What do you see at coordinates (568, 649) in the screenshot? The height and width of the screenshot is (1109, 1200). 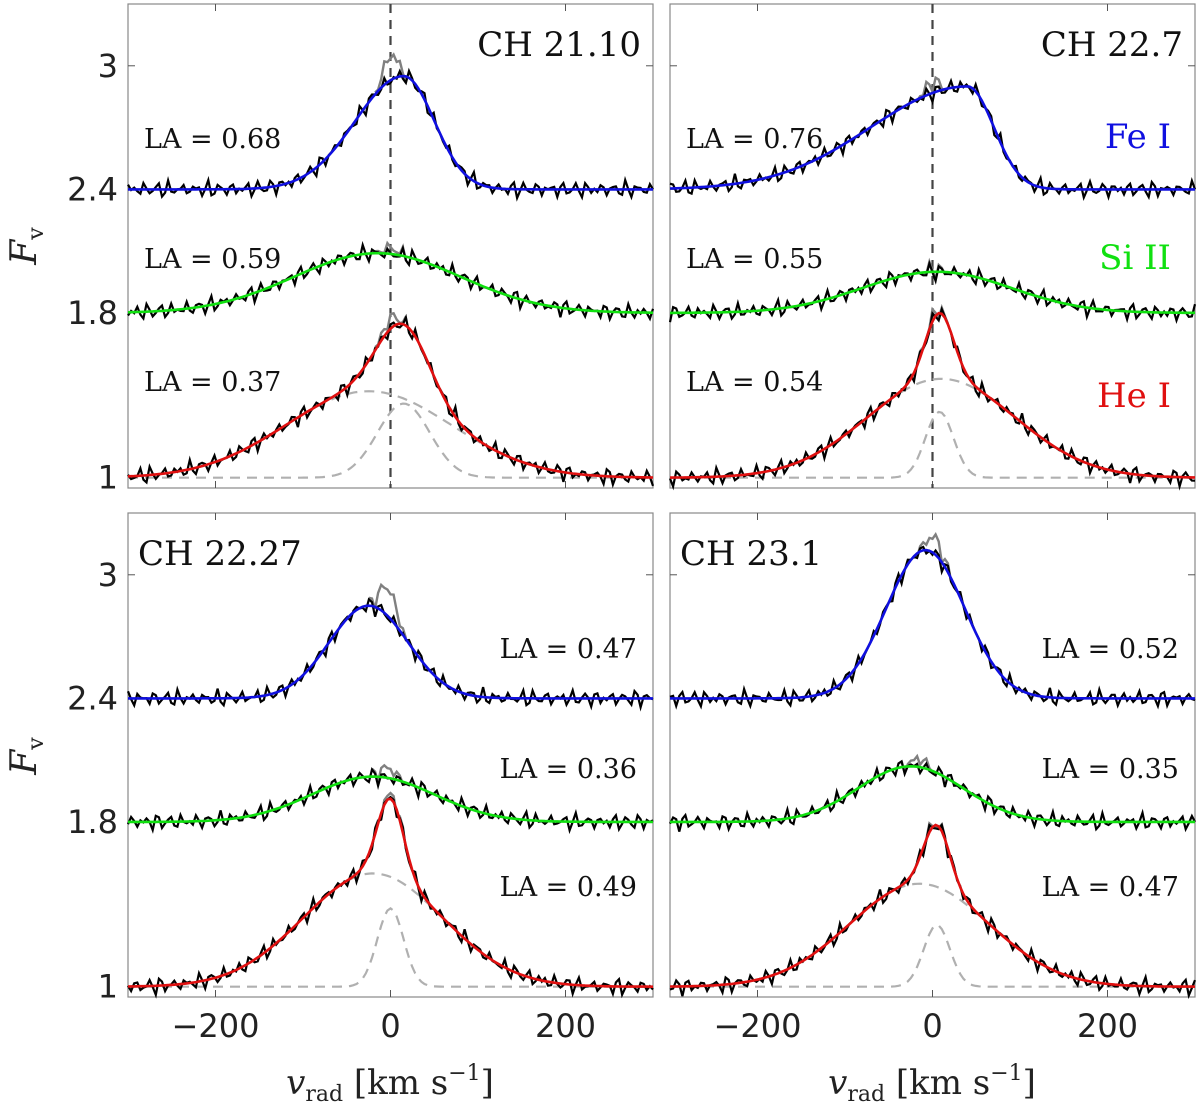 I see `la-label-fe: LA = 0.47` at bounding box center [568, 649].